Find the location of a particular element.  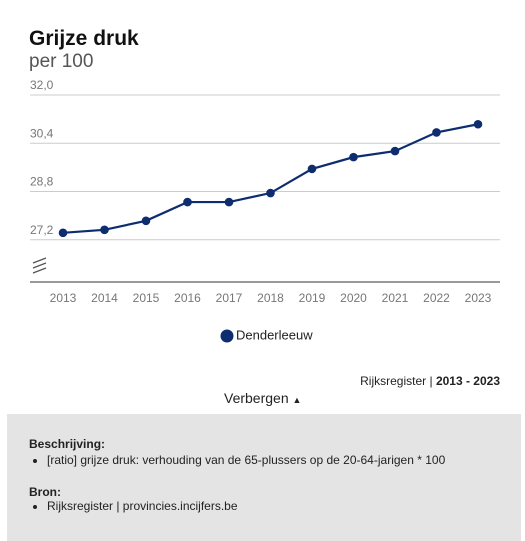

y-tick-label: 30,4 is located at coordinates (42, 133).